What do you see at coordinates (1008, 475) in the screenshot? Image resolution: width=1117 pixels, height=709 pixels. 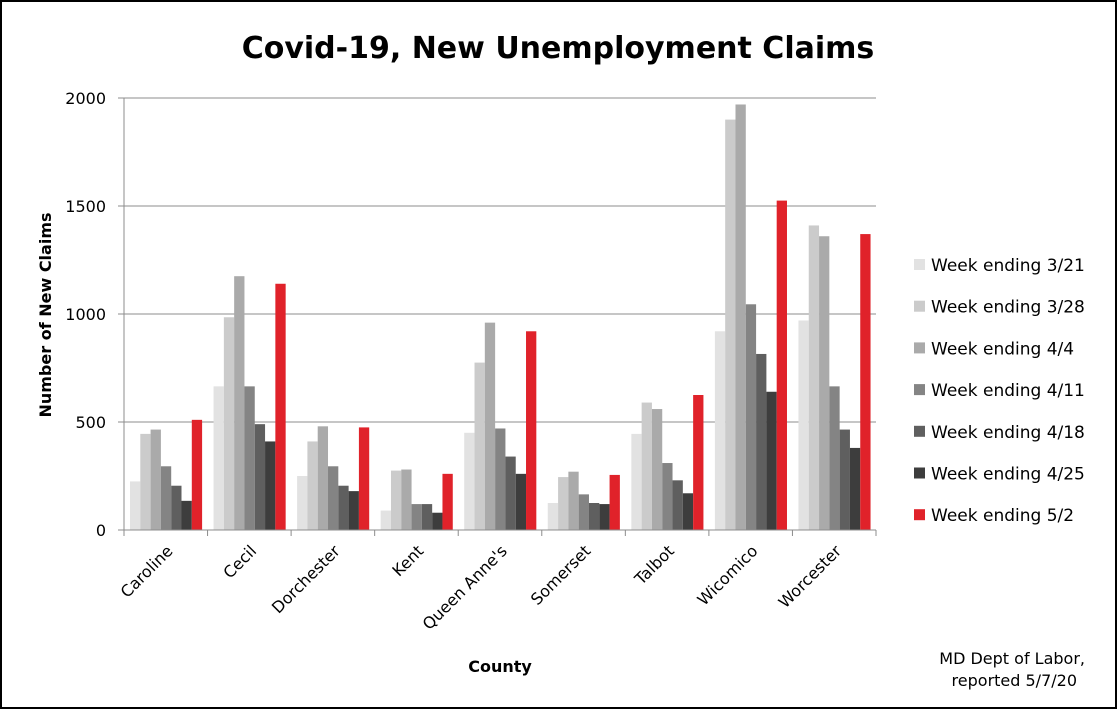 I see `legend-label: Week ending 4/25` at bounding box center [1008, 475].